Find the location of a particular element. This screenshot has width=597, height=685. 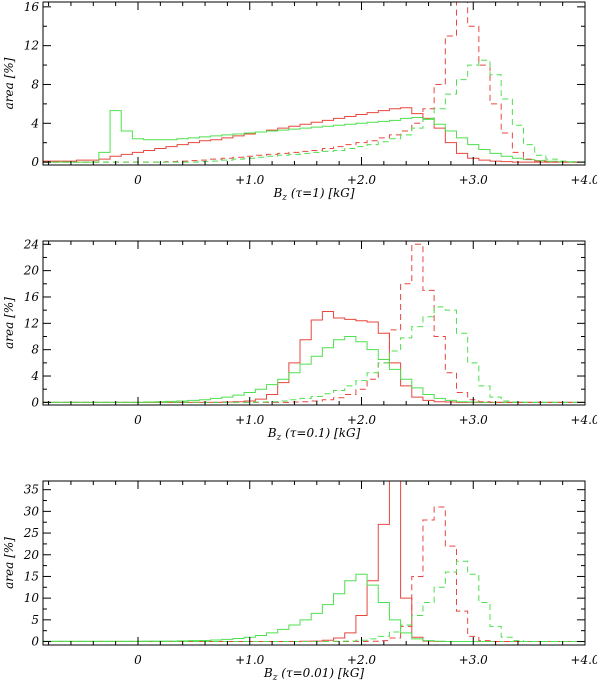

x-axis-title: Bz (τ=1) [kG] is located at coordinates (313, 194).